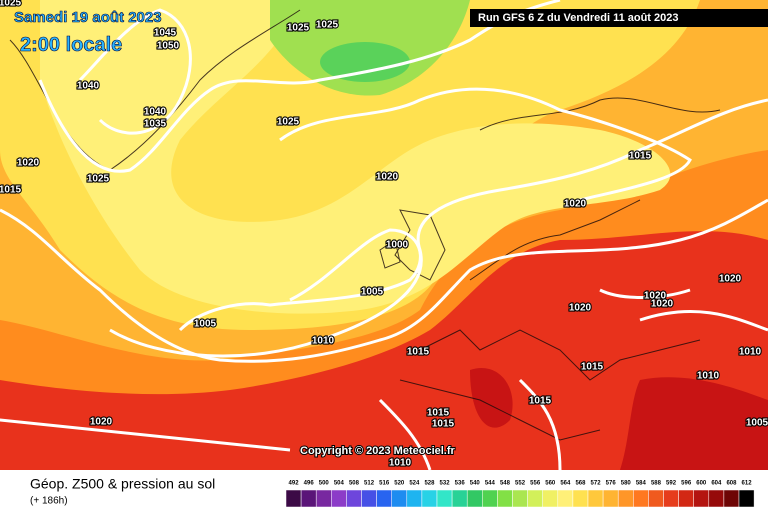  Describe the element at coordinates (731, 484) in the screenshot. I see `scale-label: 608` at that location.